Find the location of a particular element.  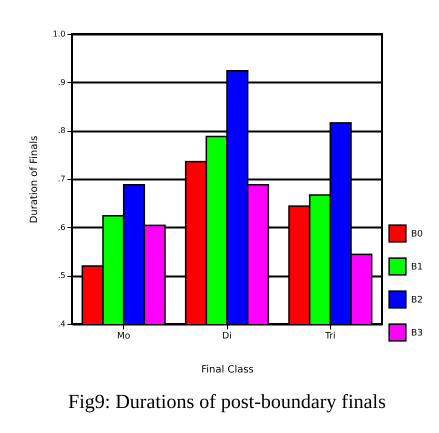

legend-label: B3 is located at coordinates (417, 333).